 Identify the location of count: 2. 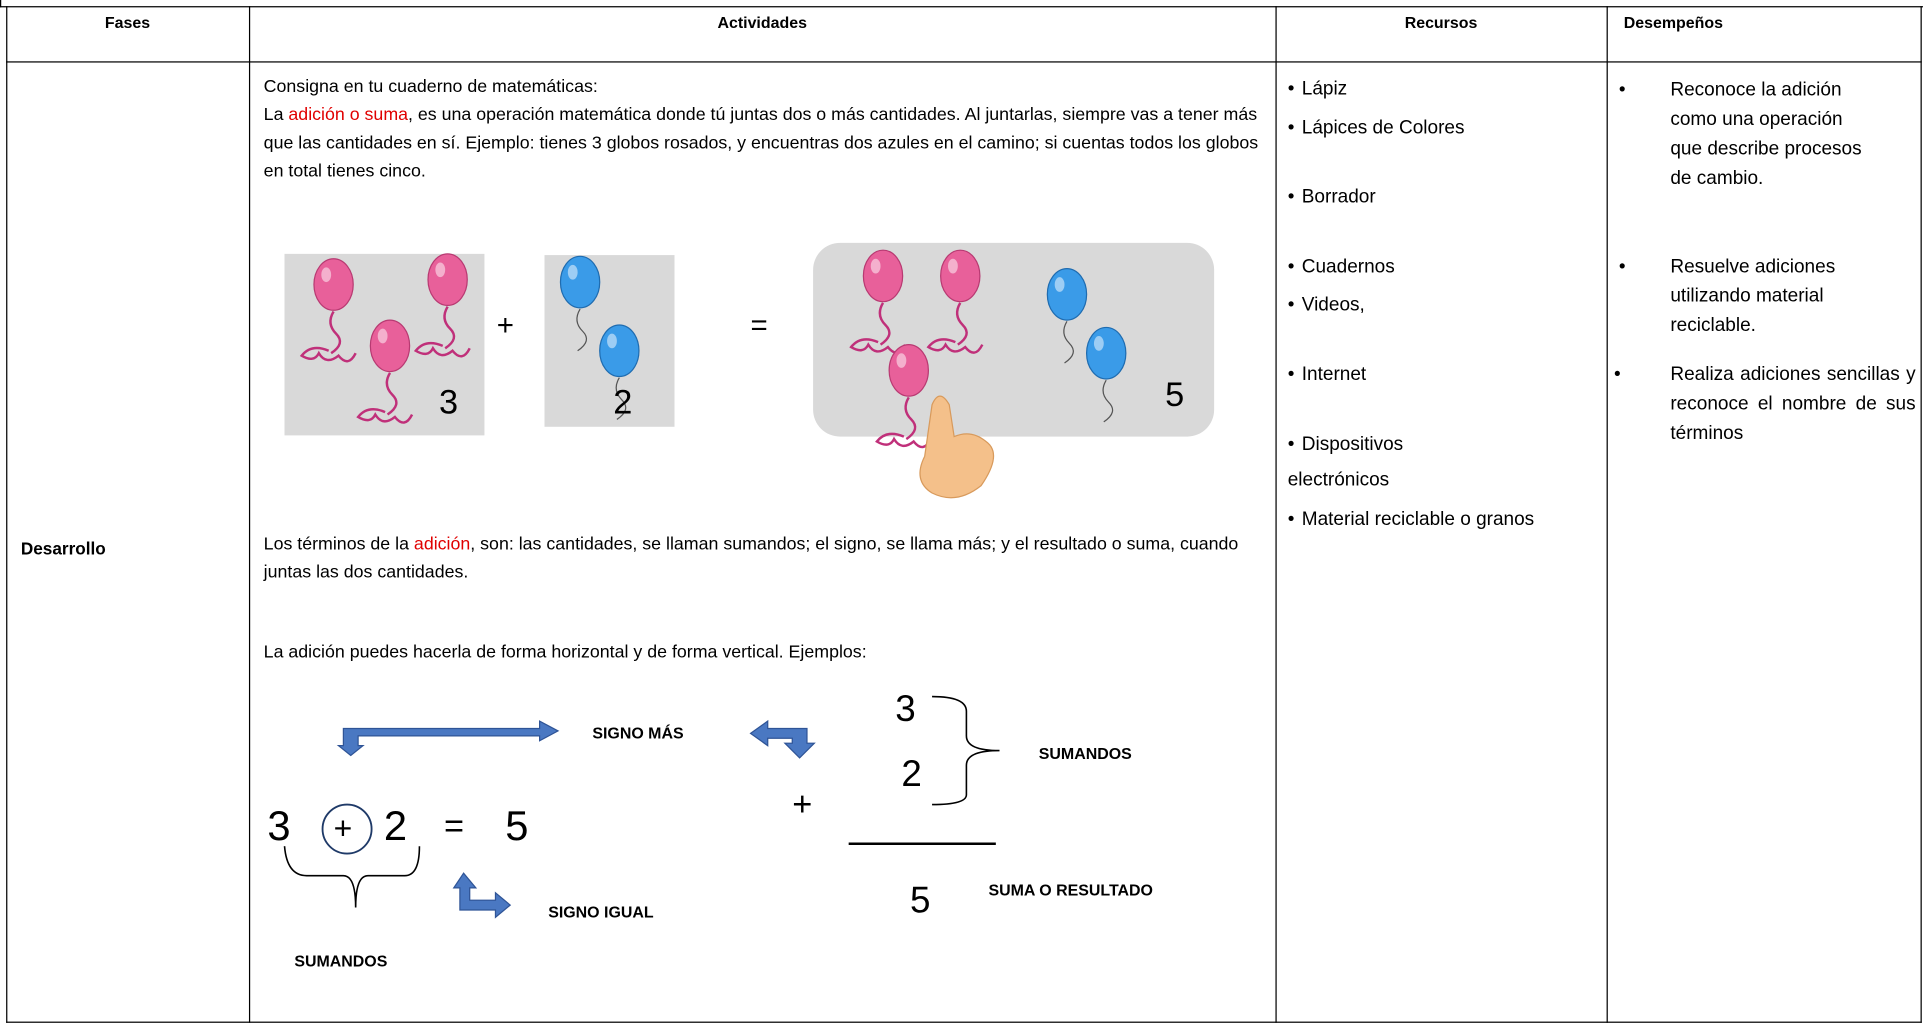
(623, 401).